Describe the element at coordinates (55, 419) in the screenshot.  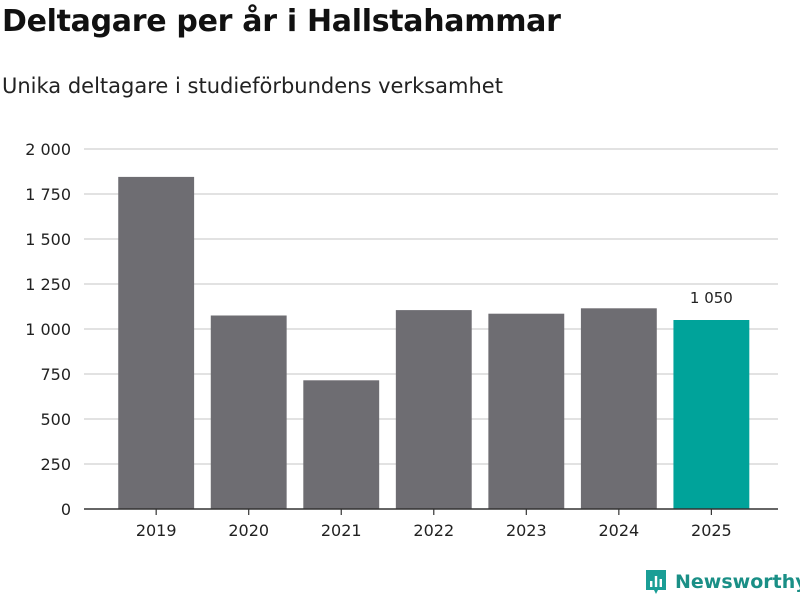
I see `y-tick-label: 500` at that location.